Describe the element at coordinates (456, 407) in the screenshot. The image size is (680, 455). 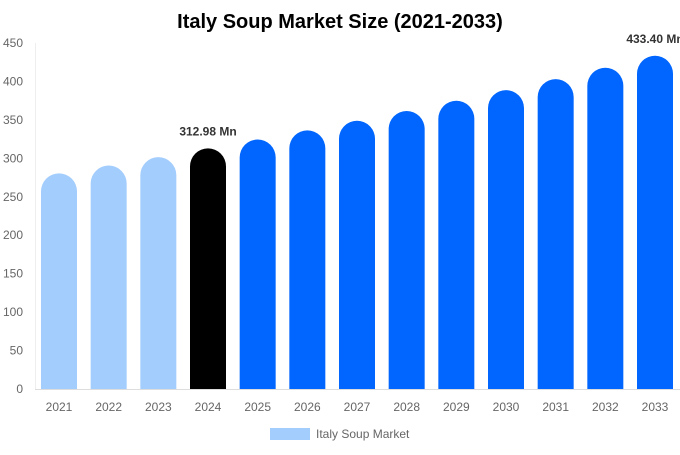
I see `x-tick-label: 2029` at that location.